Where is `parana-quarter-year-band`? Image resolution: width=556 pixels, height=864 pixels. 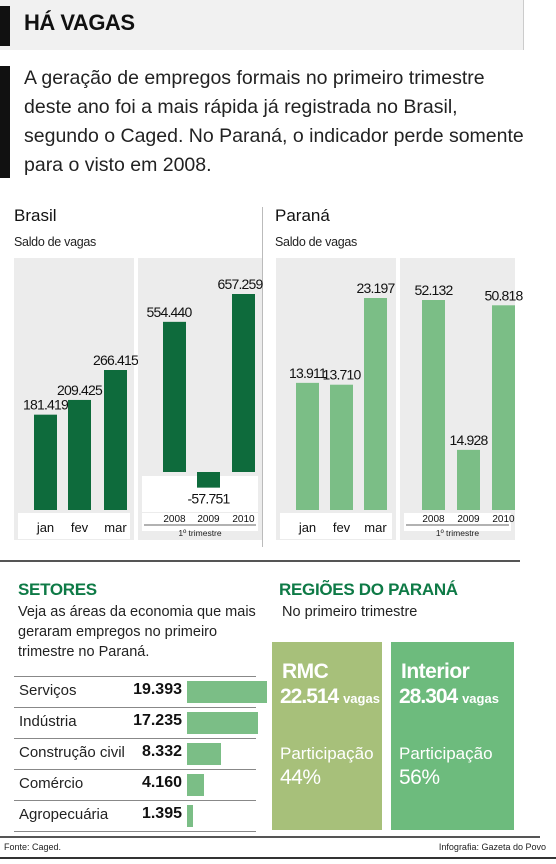
parana-quarter-year-band is located at coordinates (457, 522).